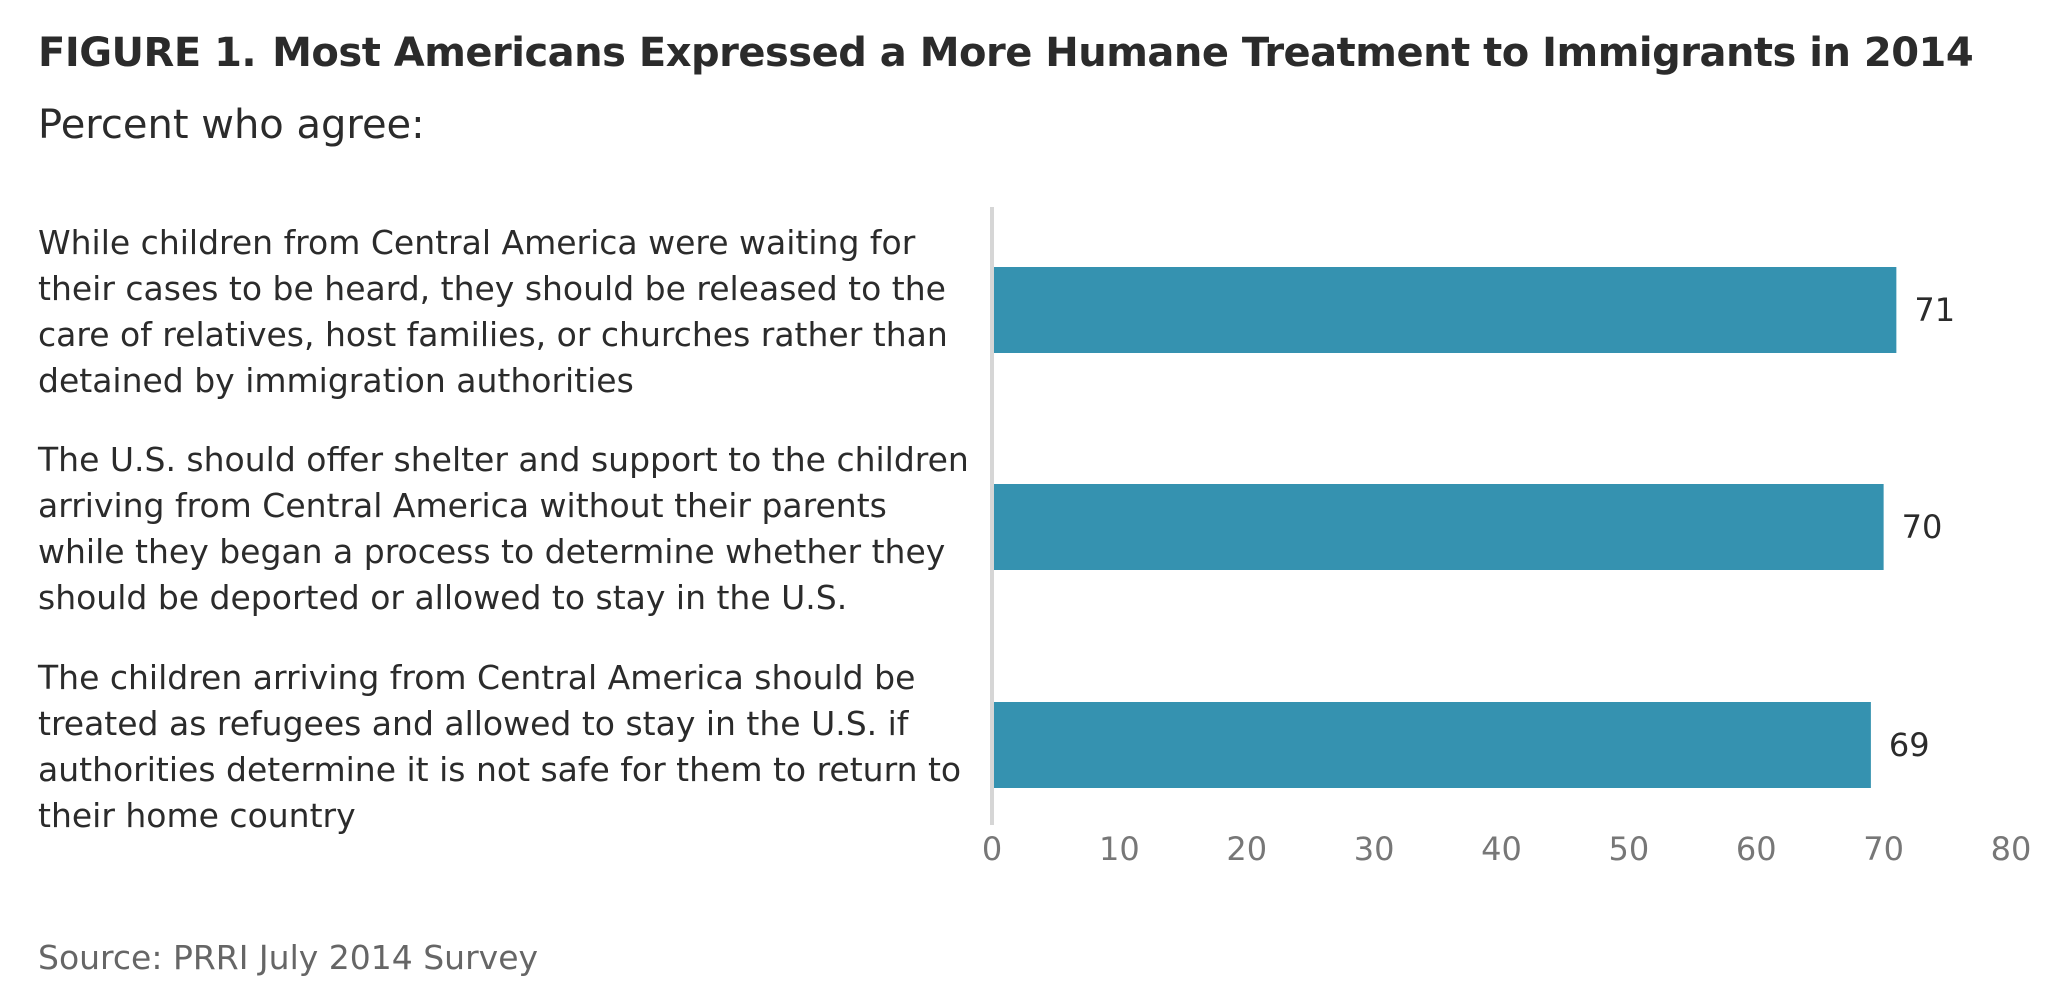  Describe the element at coordinates (1246, 849) in the screenshot. I see `x-tick-label-20: 20` at that location.